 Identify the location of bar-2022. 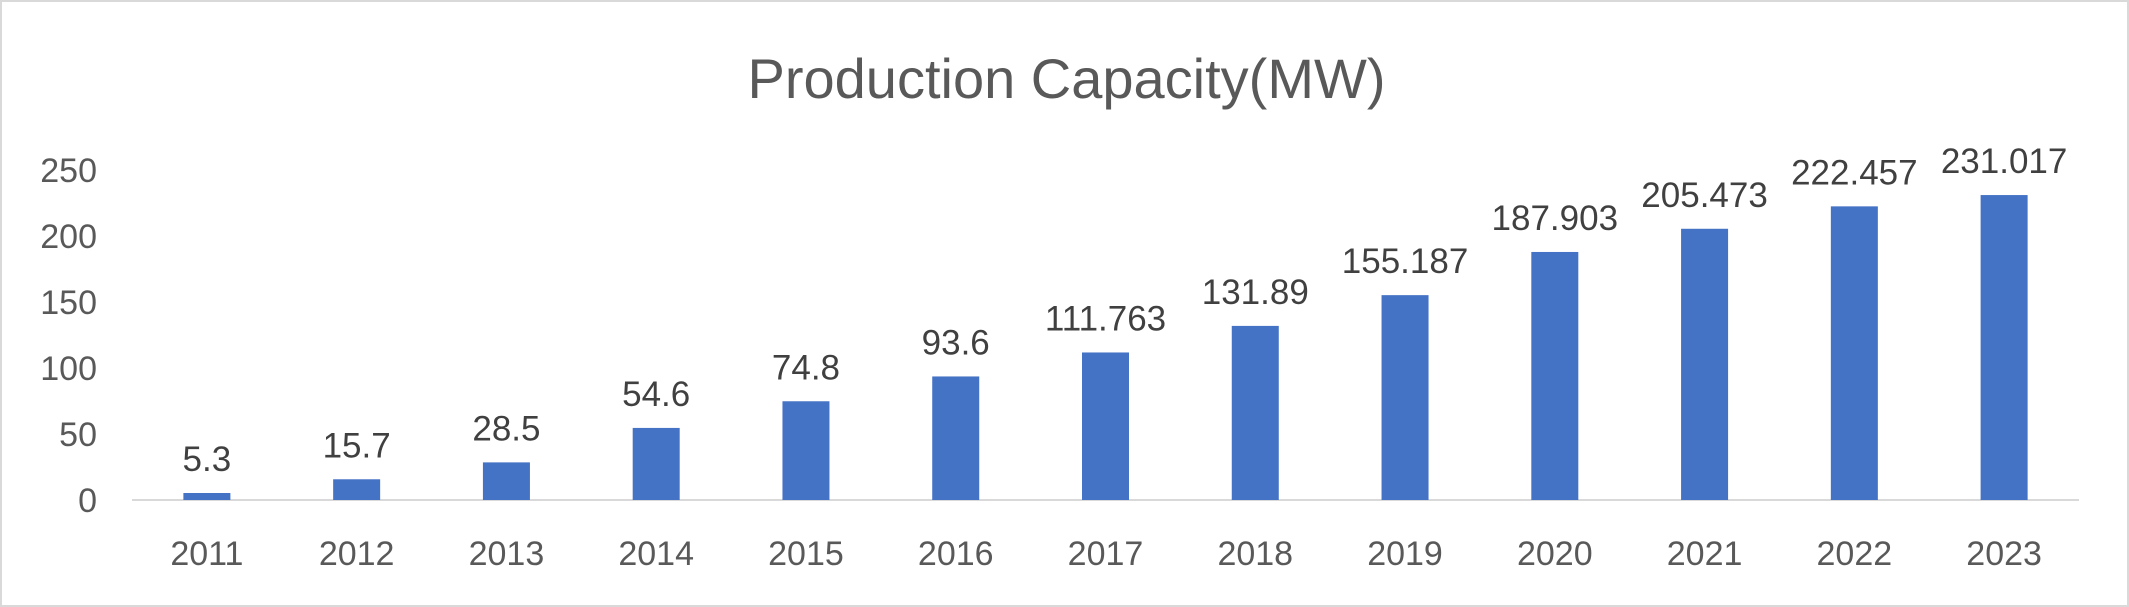
(1854, 353).